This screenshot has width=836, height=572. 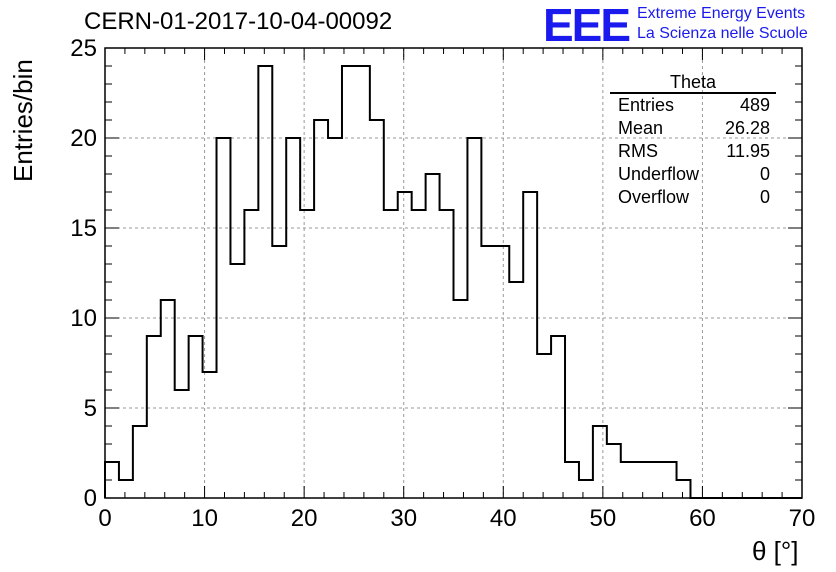 I want to click on y-tick-label: 0, so click(x=90, y=498).